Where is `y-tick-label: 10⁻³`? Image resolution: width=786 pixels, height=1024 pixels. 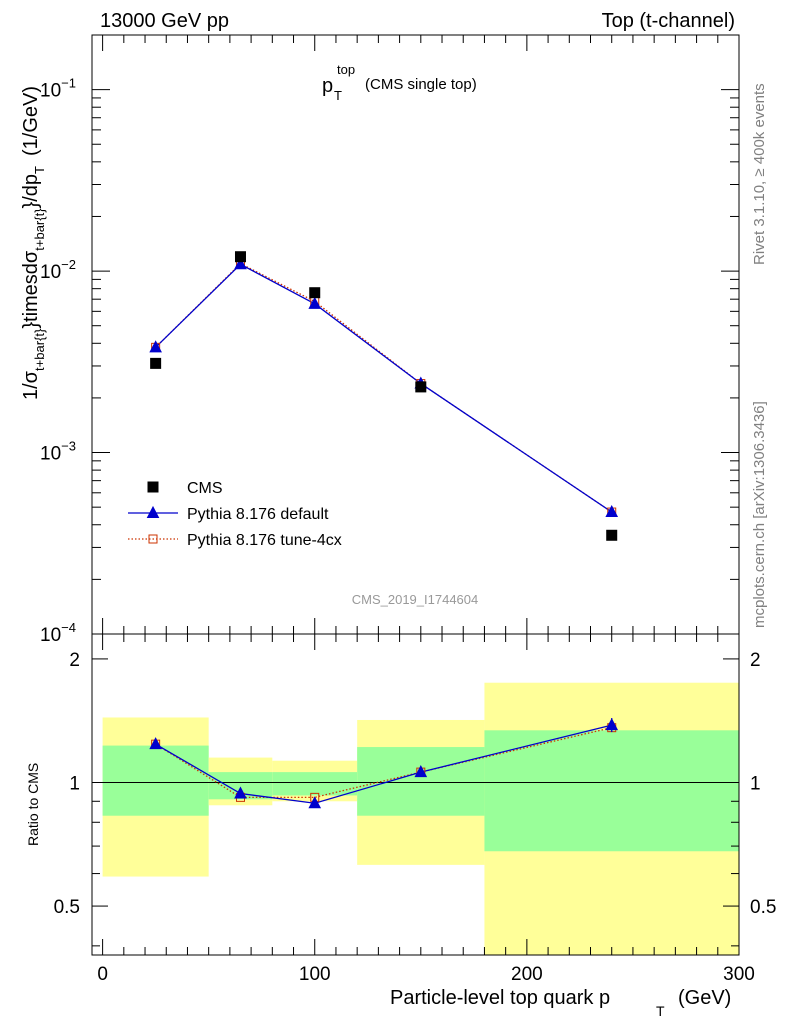
y-tick-label: 10⁻³ is located at coordinates (58, 452).